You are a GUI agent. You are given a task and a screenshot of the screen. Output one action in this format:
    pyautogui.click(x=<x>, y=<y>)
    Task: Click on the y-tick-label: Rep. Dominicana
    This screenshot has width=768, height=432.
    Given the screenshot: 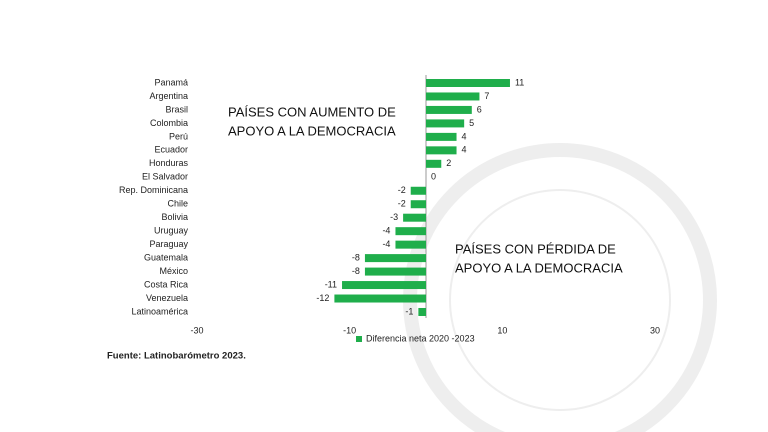 What is the action you would take?
    pyautogui.click(x=153, y=190)
    